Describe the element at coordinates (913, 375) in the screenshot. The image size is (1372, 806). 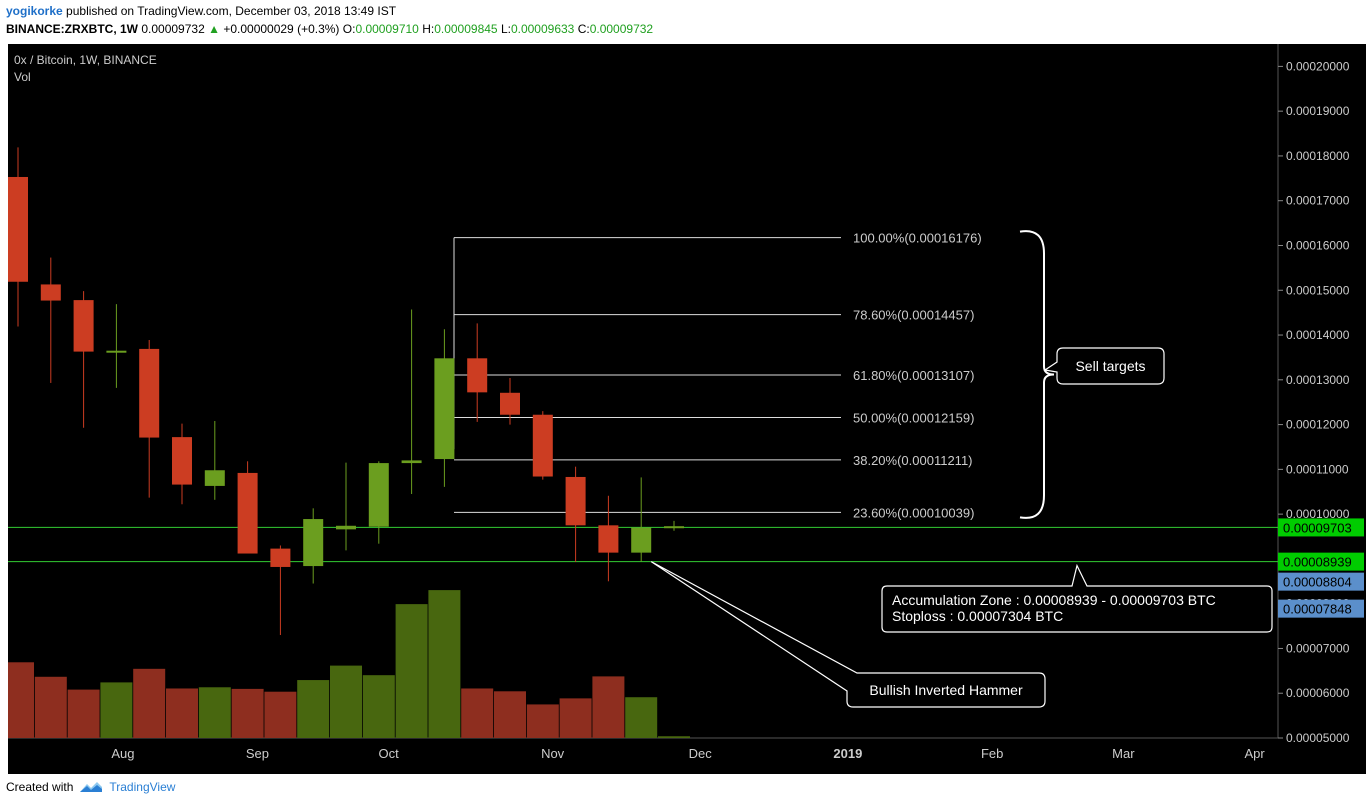
I see `fib-level-label: 61.80%(0.00013107)` at that location.